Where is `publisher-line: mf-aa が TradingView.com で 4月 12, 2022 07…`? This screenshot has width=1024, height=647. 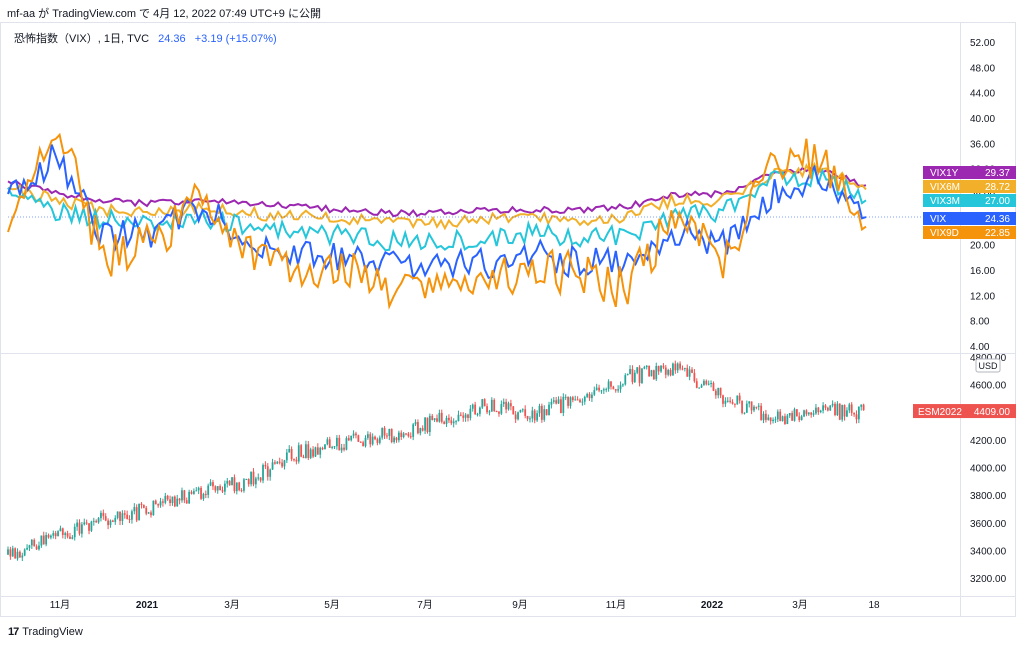 publisher-line: mf-aa が TradingView.com で 4月 12, 2022 07… is located at coordinates (164, 14).